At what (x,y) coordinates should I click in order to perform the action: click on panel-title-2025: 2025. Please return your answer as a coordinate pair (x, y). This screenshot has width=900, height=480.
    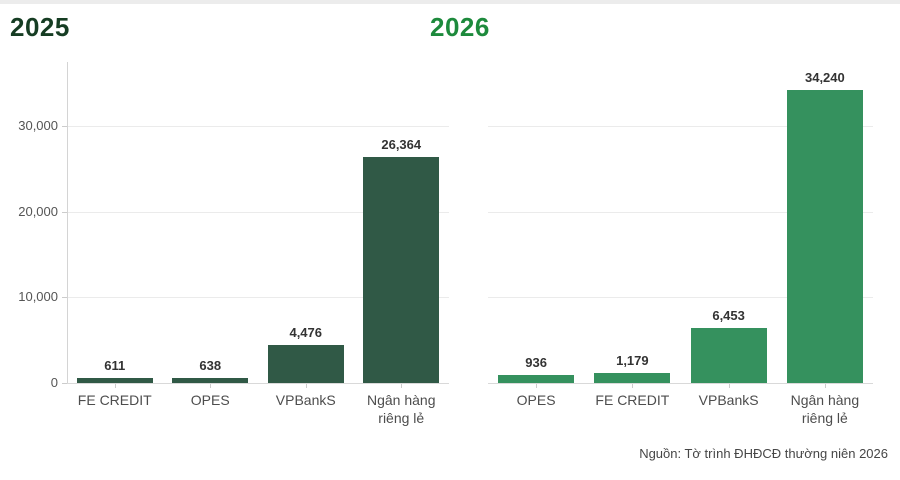
    Looking at the image, I should click on (40, 27).